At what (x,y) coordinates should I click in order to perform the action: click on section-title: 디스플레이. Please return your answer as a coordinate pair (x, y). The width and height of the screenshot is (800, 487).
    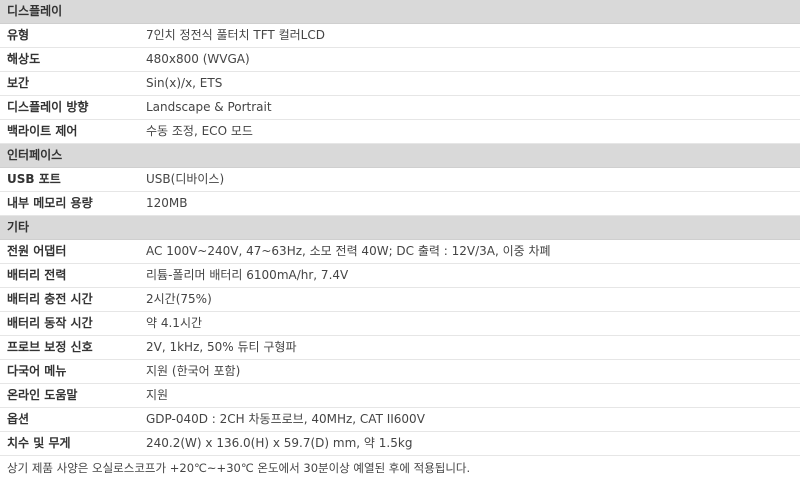
    Looking at the image, I should click on (400, 12).